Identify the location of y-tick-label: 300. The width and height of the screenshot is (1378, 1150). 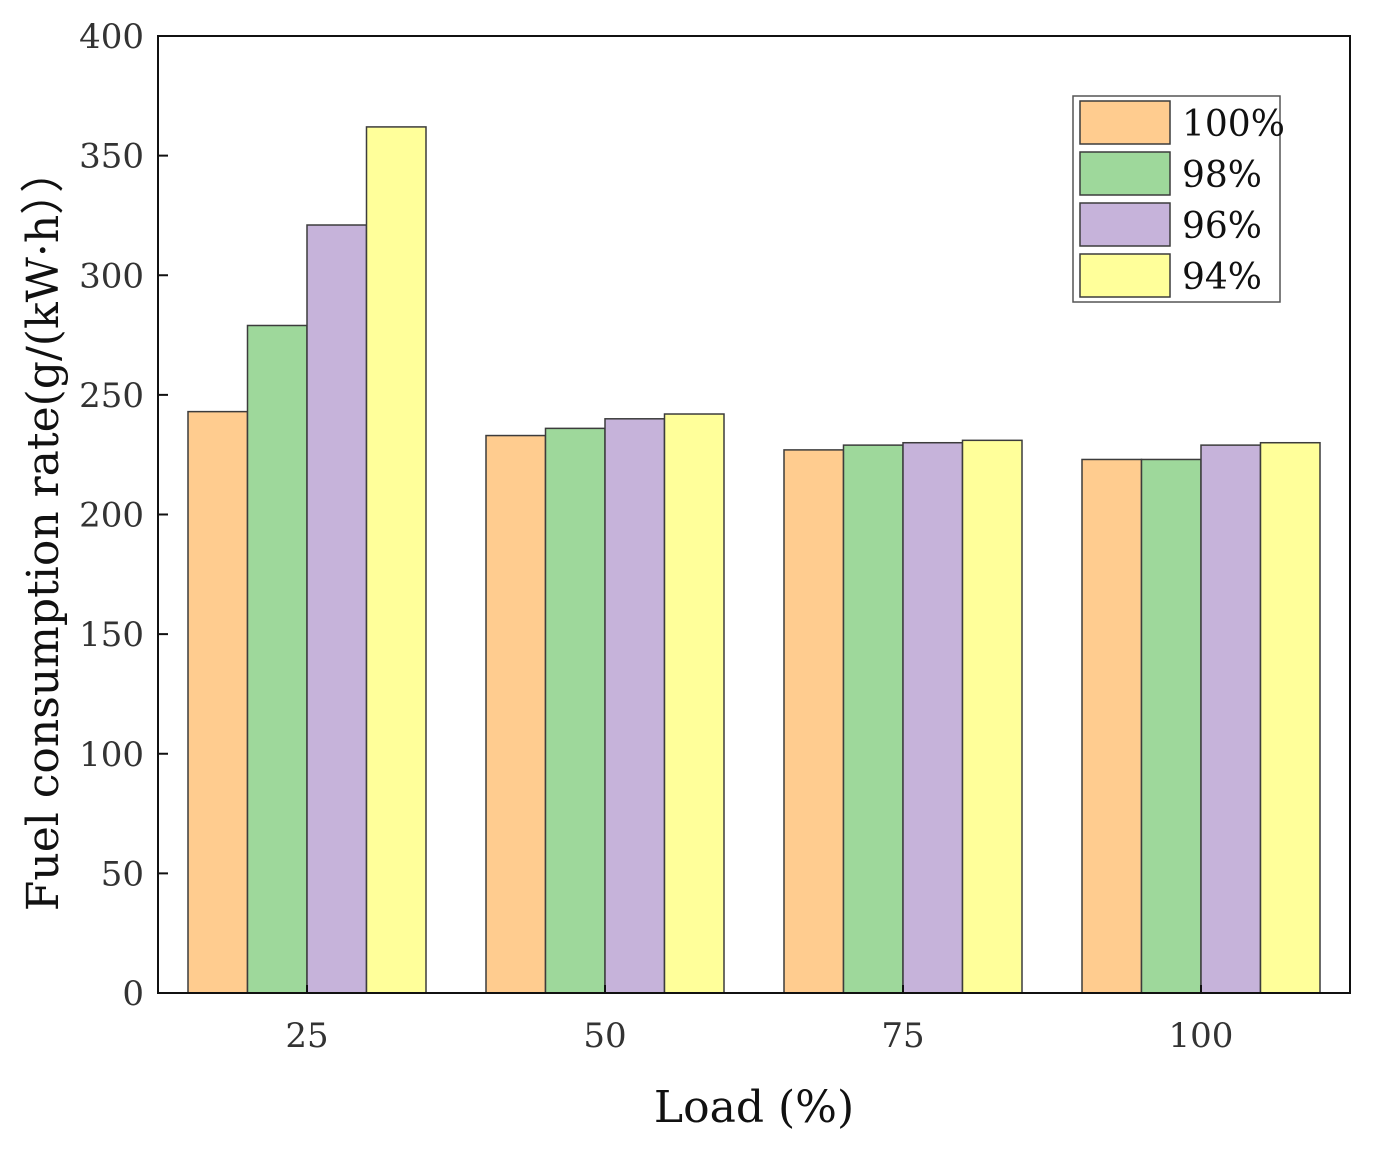
(111, 276).